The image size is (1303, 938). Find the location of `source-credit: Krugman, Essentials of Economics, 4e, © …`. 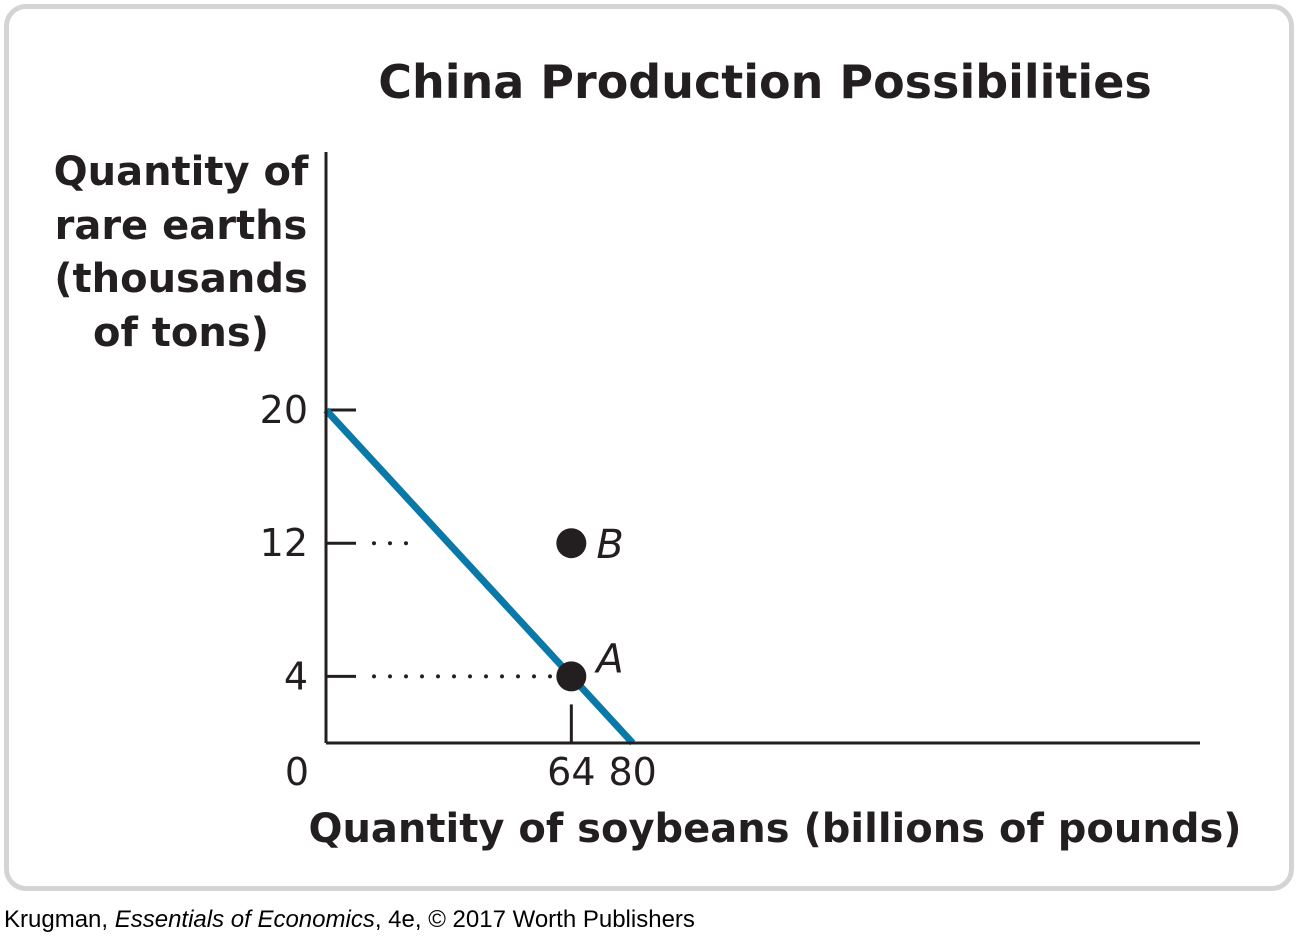

source-credit: Krugman, Essentials of Economics, 4e, © … is located at coordinates (349, 920).